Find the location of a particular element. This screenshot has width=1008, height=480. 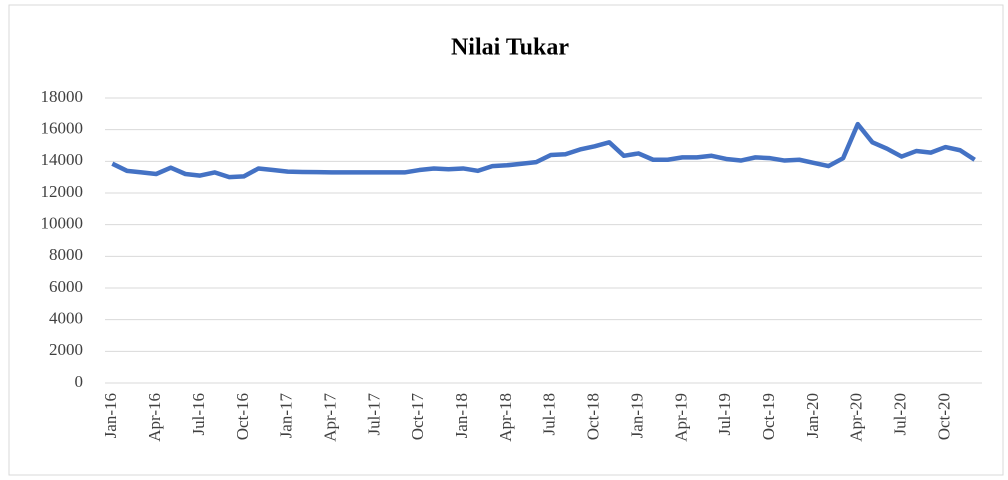

x-tick-label: Oct-19 is located at coordinates (768, 416).